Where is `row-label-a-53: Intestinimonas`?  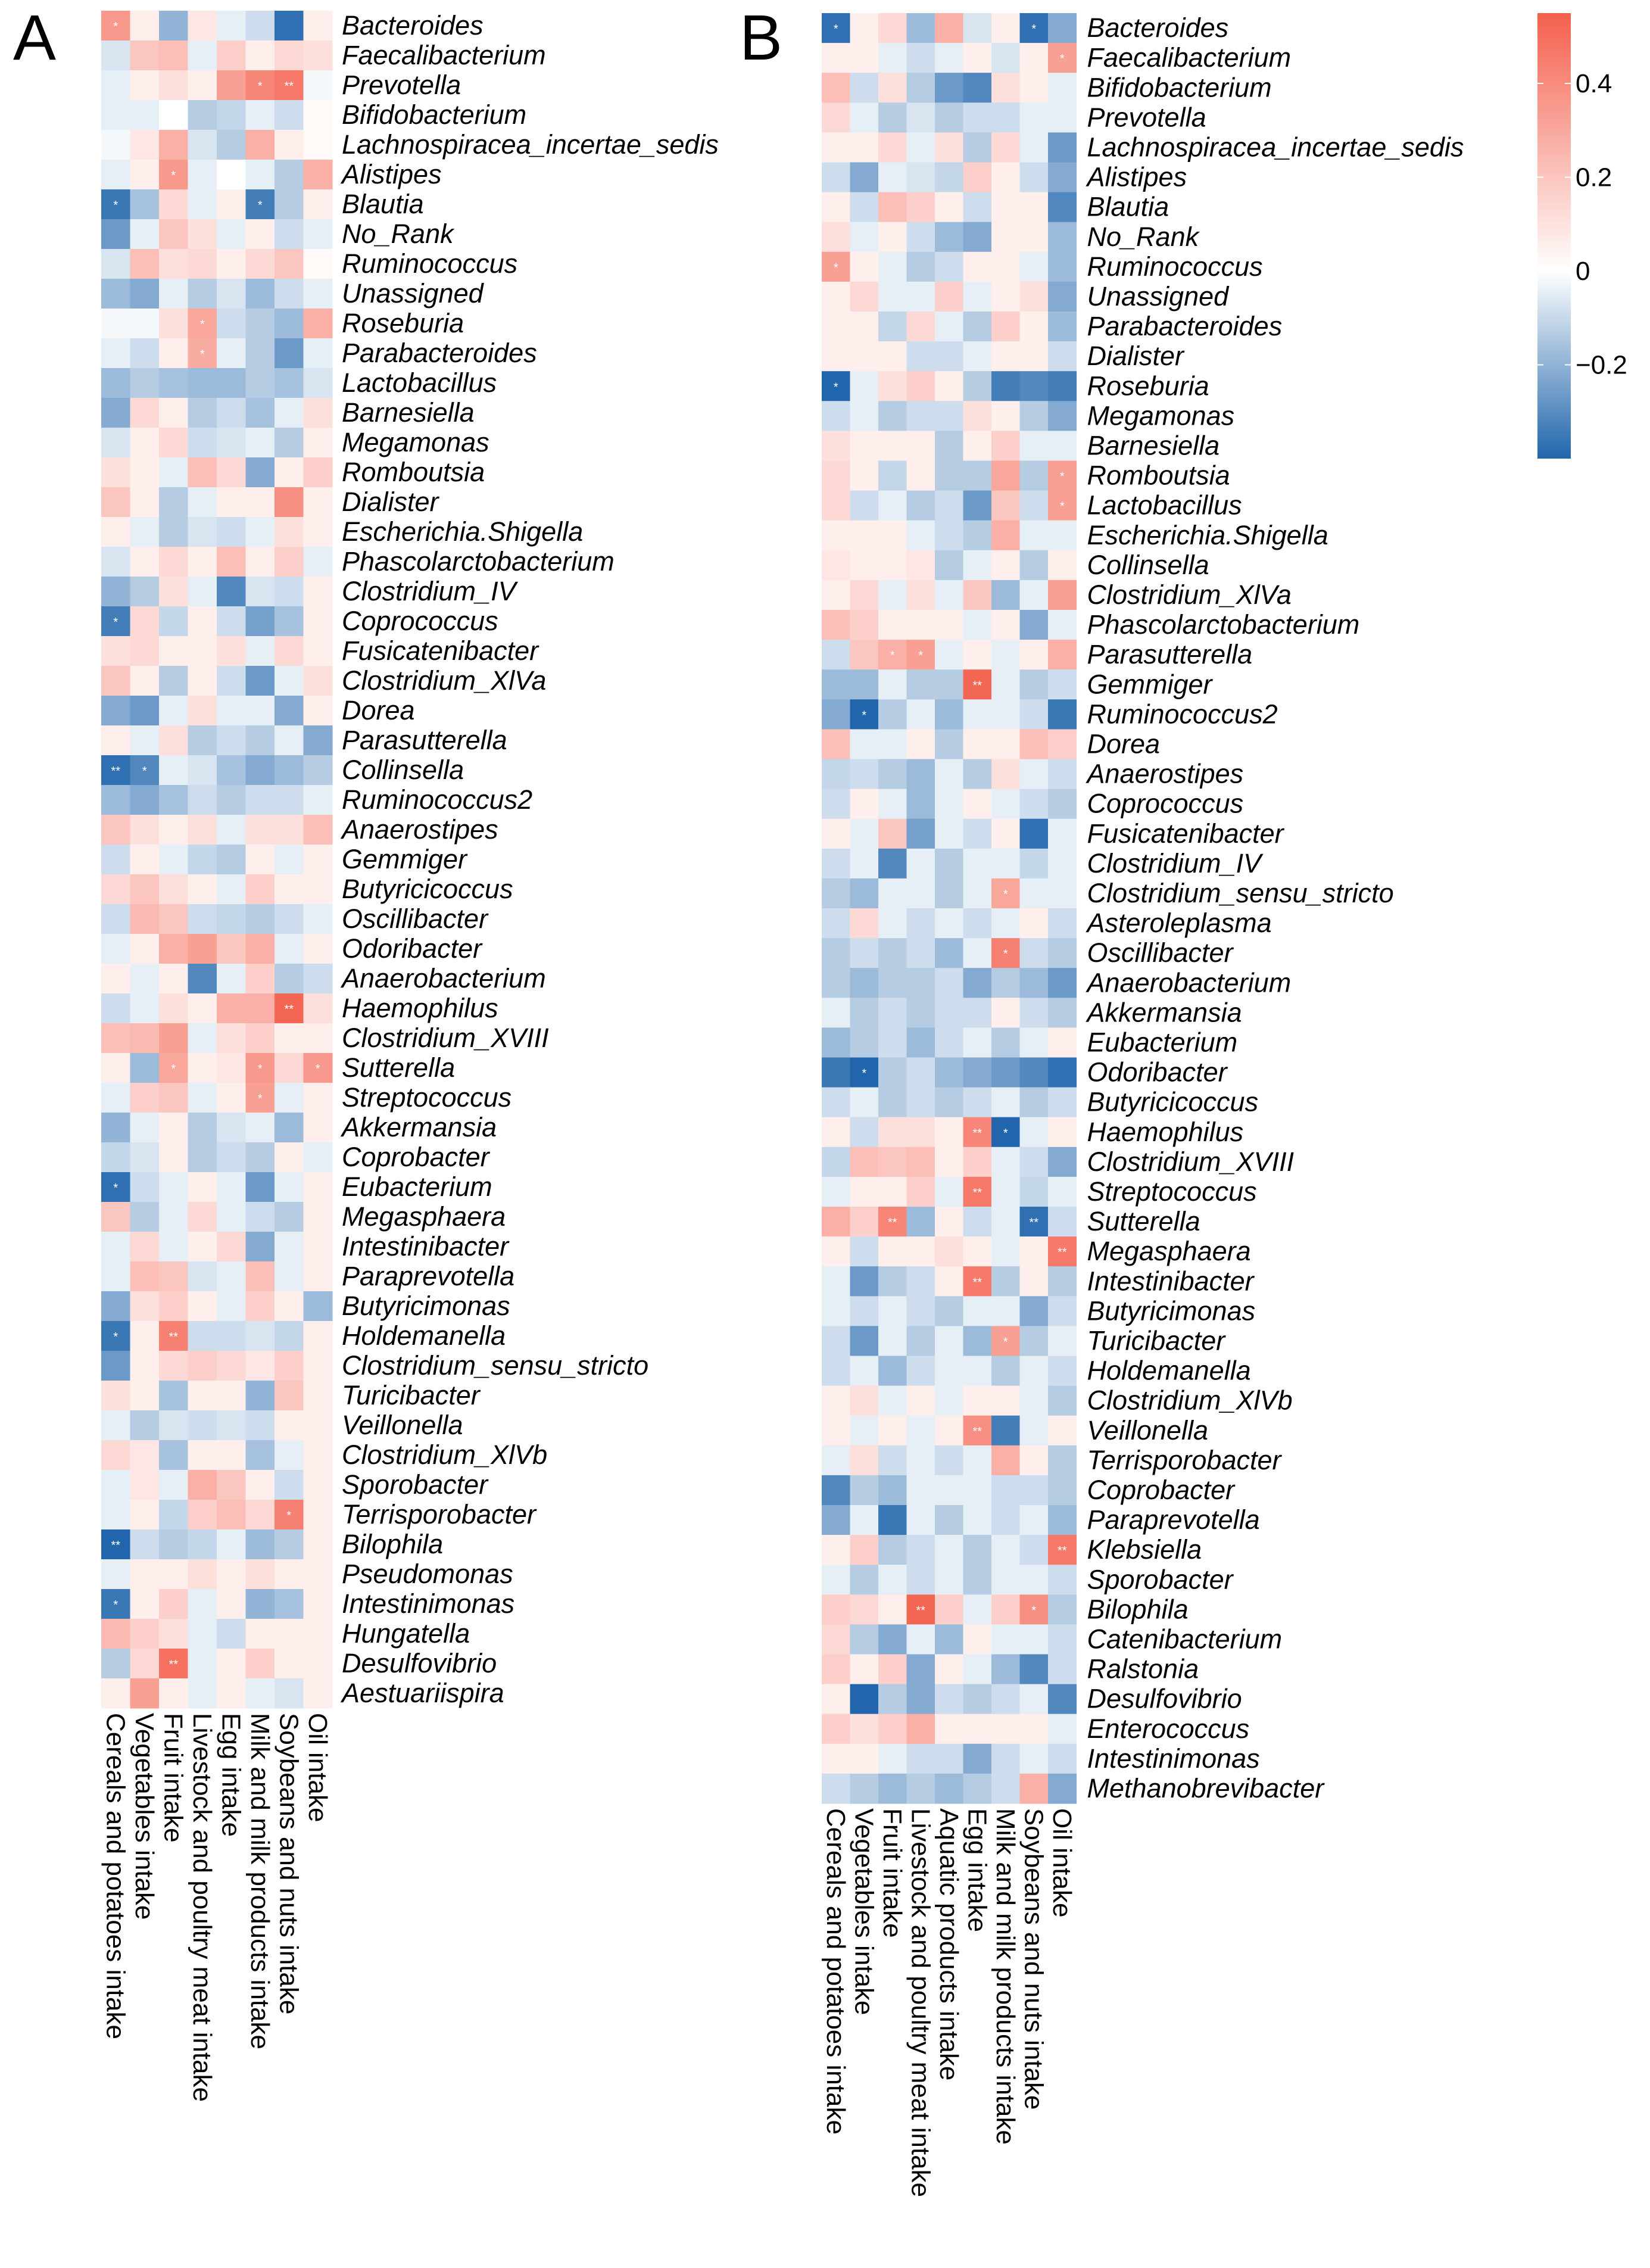
row-label-a-53: Intestinimonas is located at coordinates (428, 1603).